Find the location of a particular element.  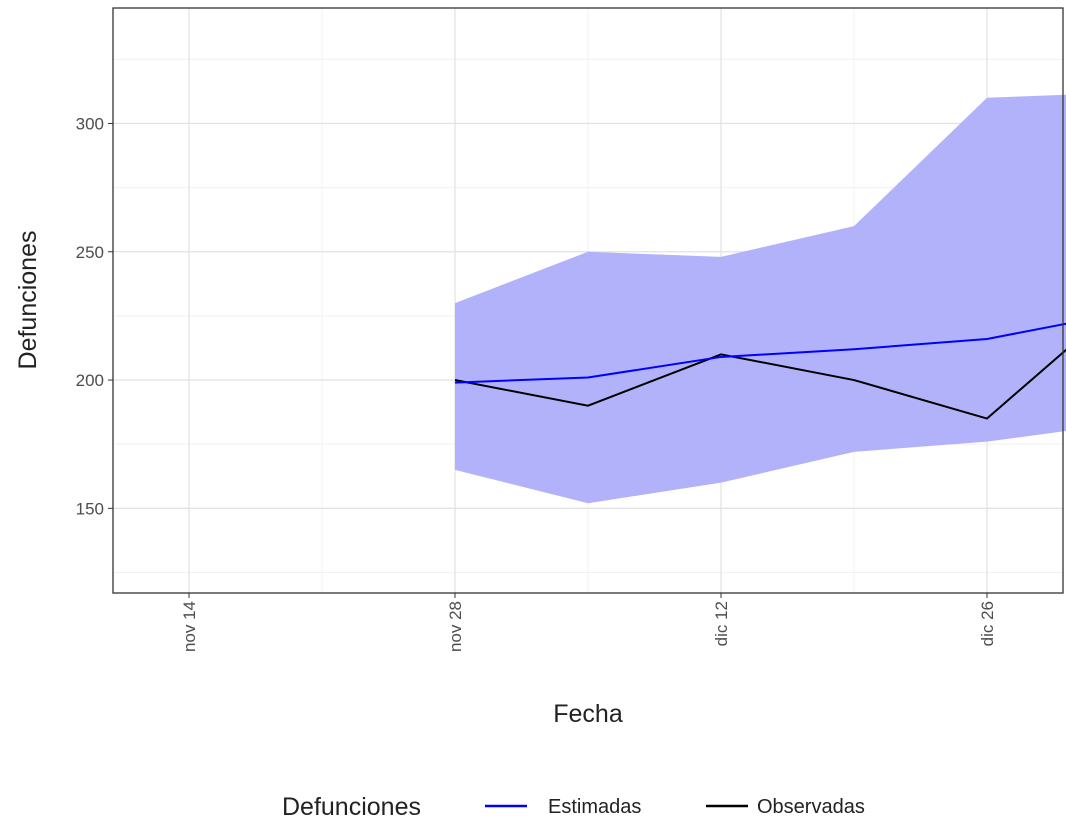

x-axis-title: Fecha is located at coordinates (588, 714).